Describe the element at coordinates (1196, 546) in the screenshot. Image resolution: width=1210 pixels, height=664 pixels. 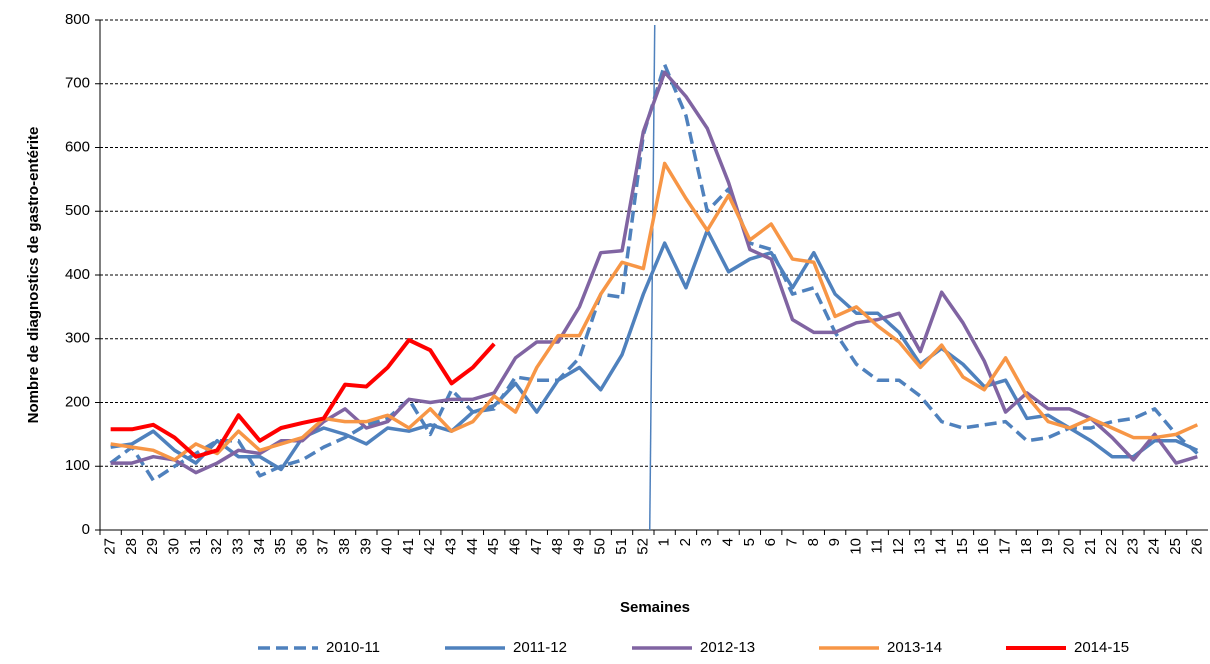
I see `x-tick-label: 26` at that location.